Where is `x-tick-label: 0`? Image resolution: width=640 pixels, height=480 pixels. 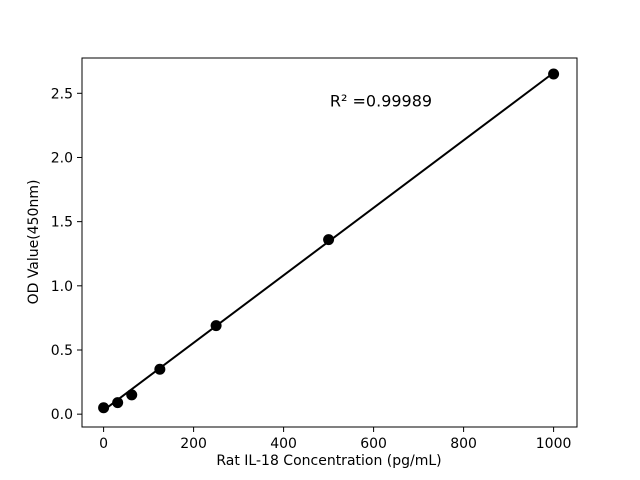 x-tick-label: 0 is located at coordinates (103, 444).